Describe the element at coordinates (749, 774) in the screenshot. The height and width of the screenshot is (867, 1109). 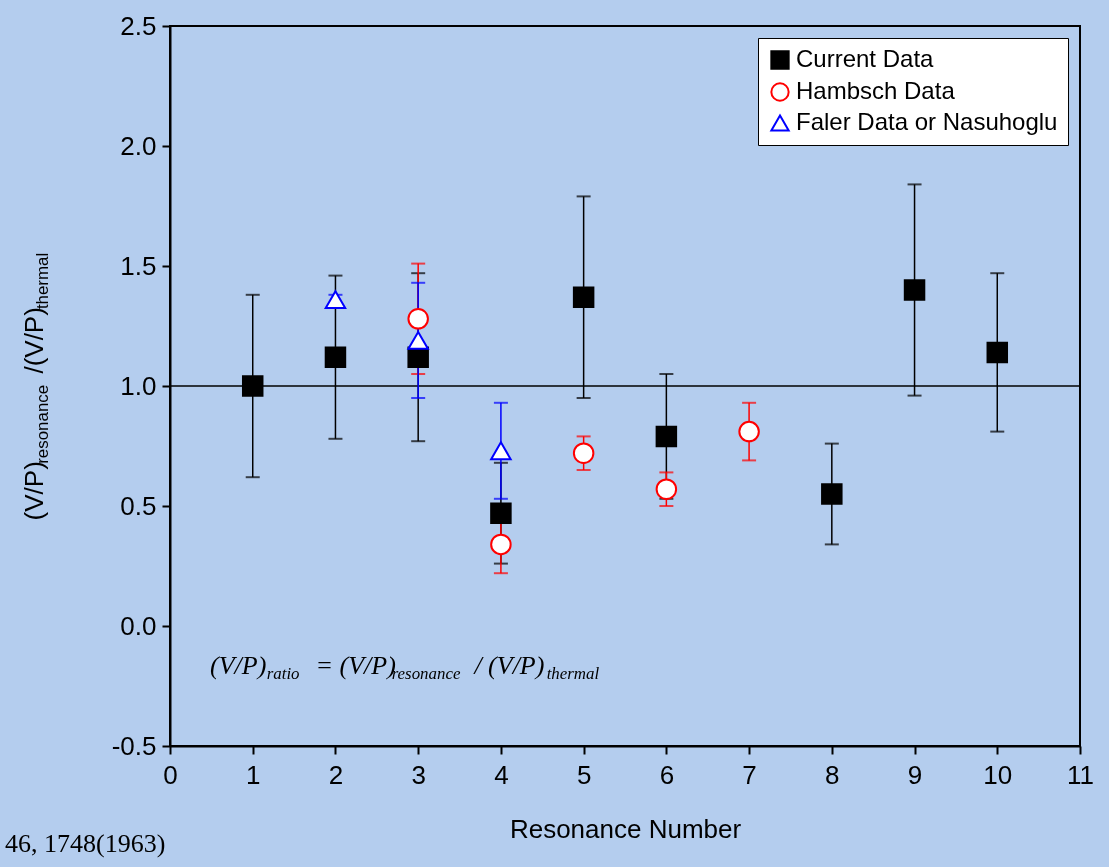
I see `x-tick-label: 7` at that location.